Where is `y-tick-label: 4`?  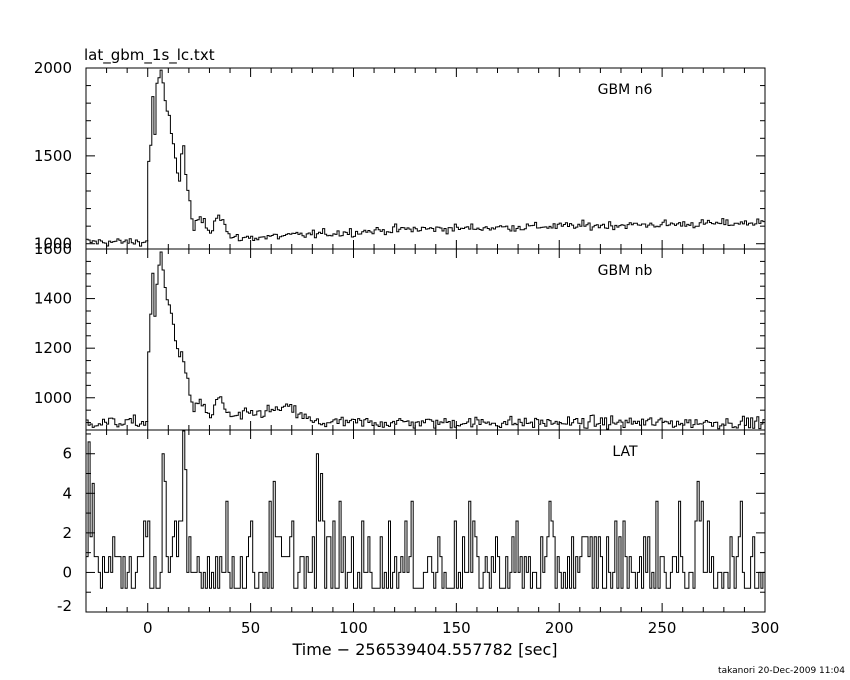
y-tick-label: 4 is located at coordinates (67, 493).